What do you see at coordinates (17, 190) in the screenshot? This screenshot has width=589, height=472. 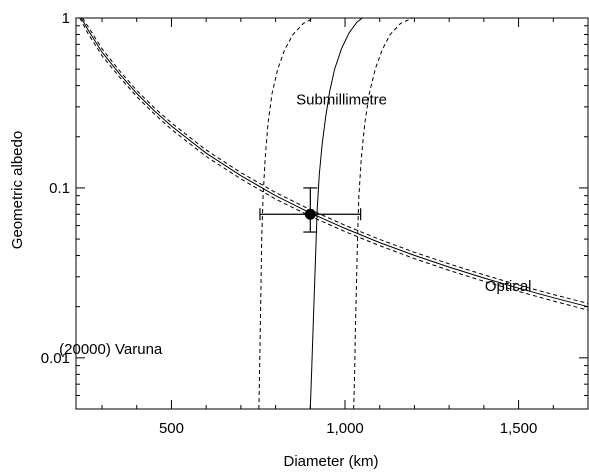 I see `y-axis-label: Geometric albedo` at bounding box center [17, 190].